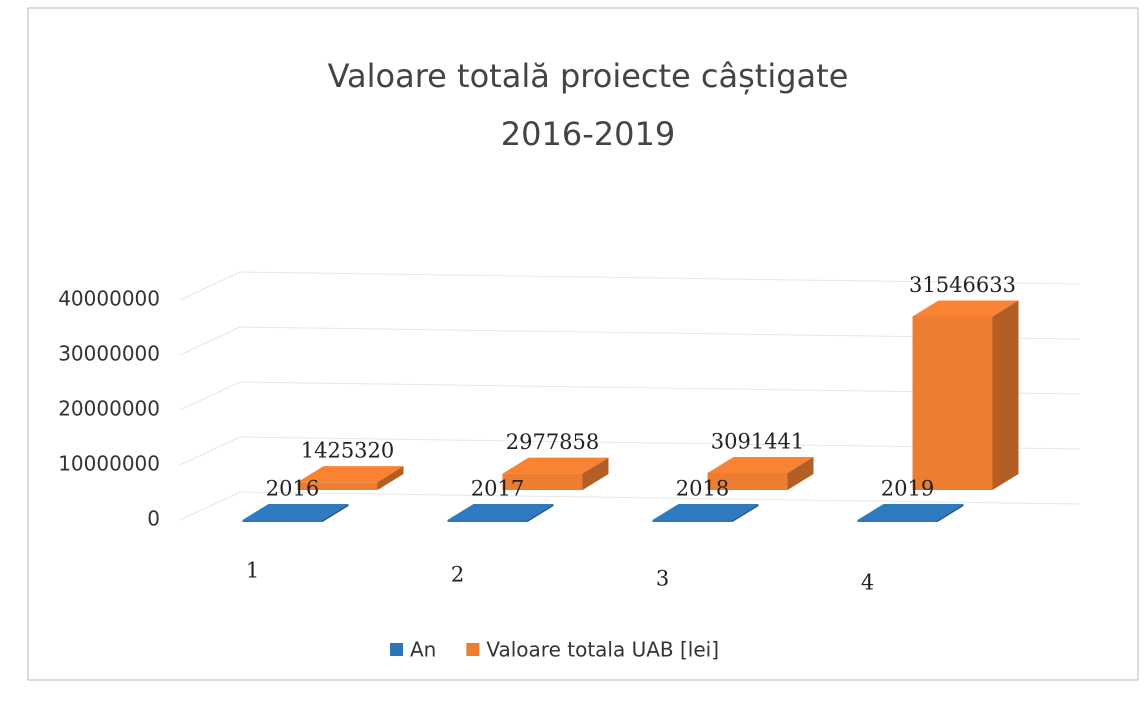 The width and height of the screenshot is (1144, 712). What do you see at coordinates (423, 650) in the screenshot?
I see `legend-label: An` at bounding box center [423, 650].